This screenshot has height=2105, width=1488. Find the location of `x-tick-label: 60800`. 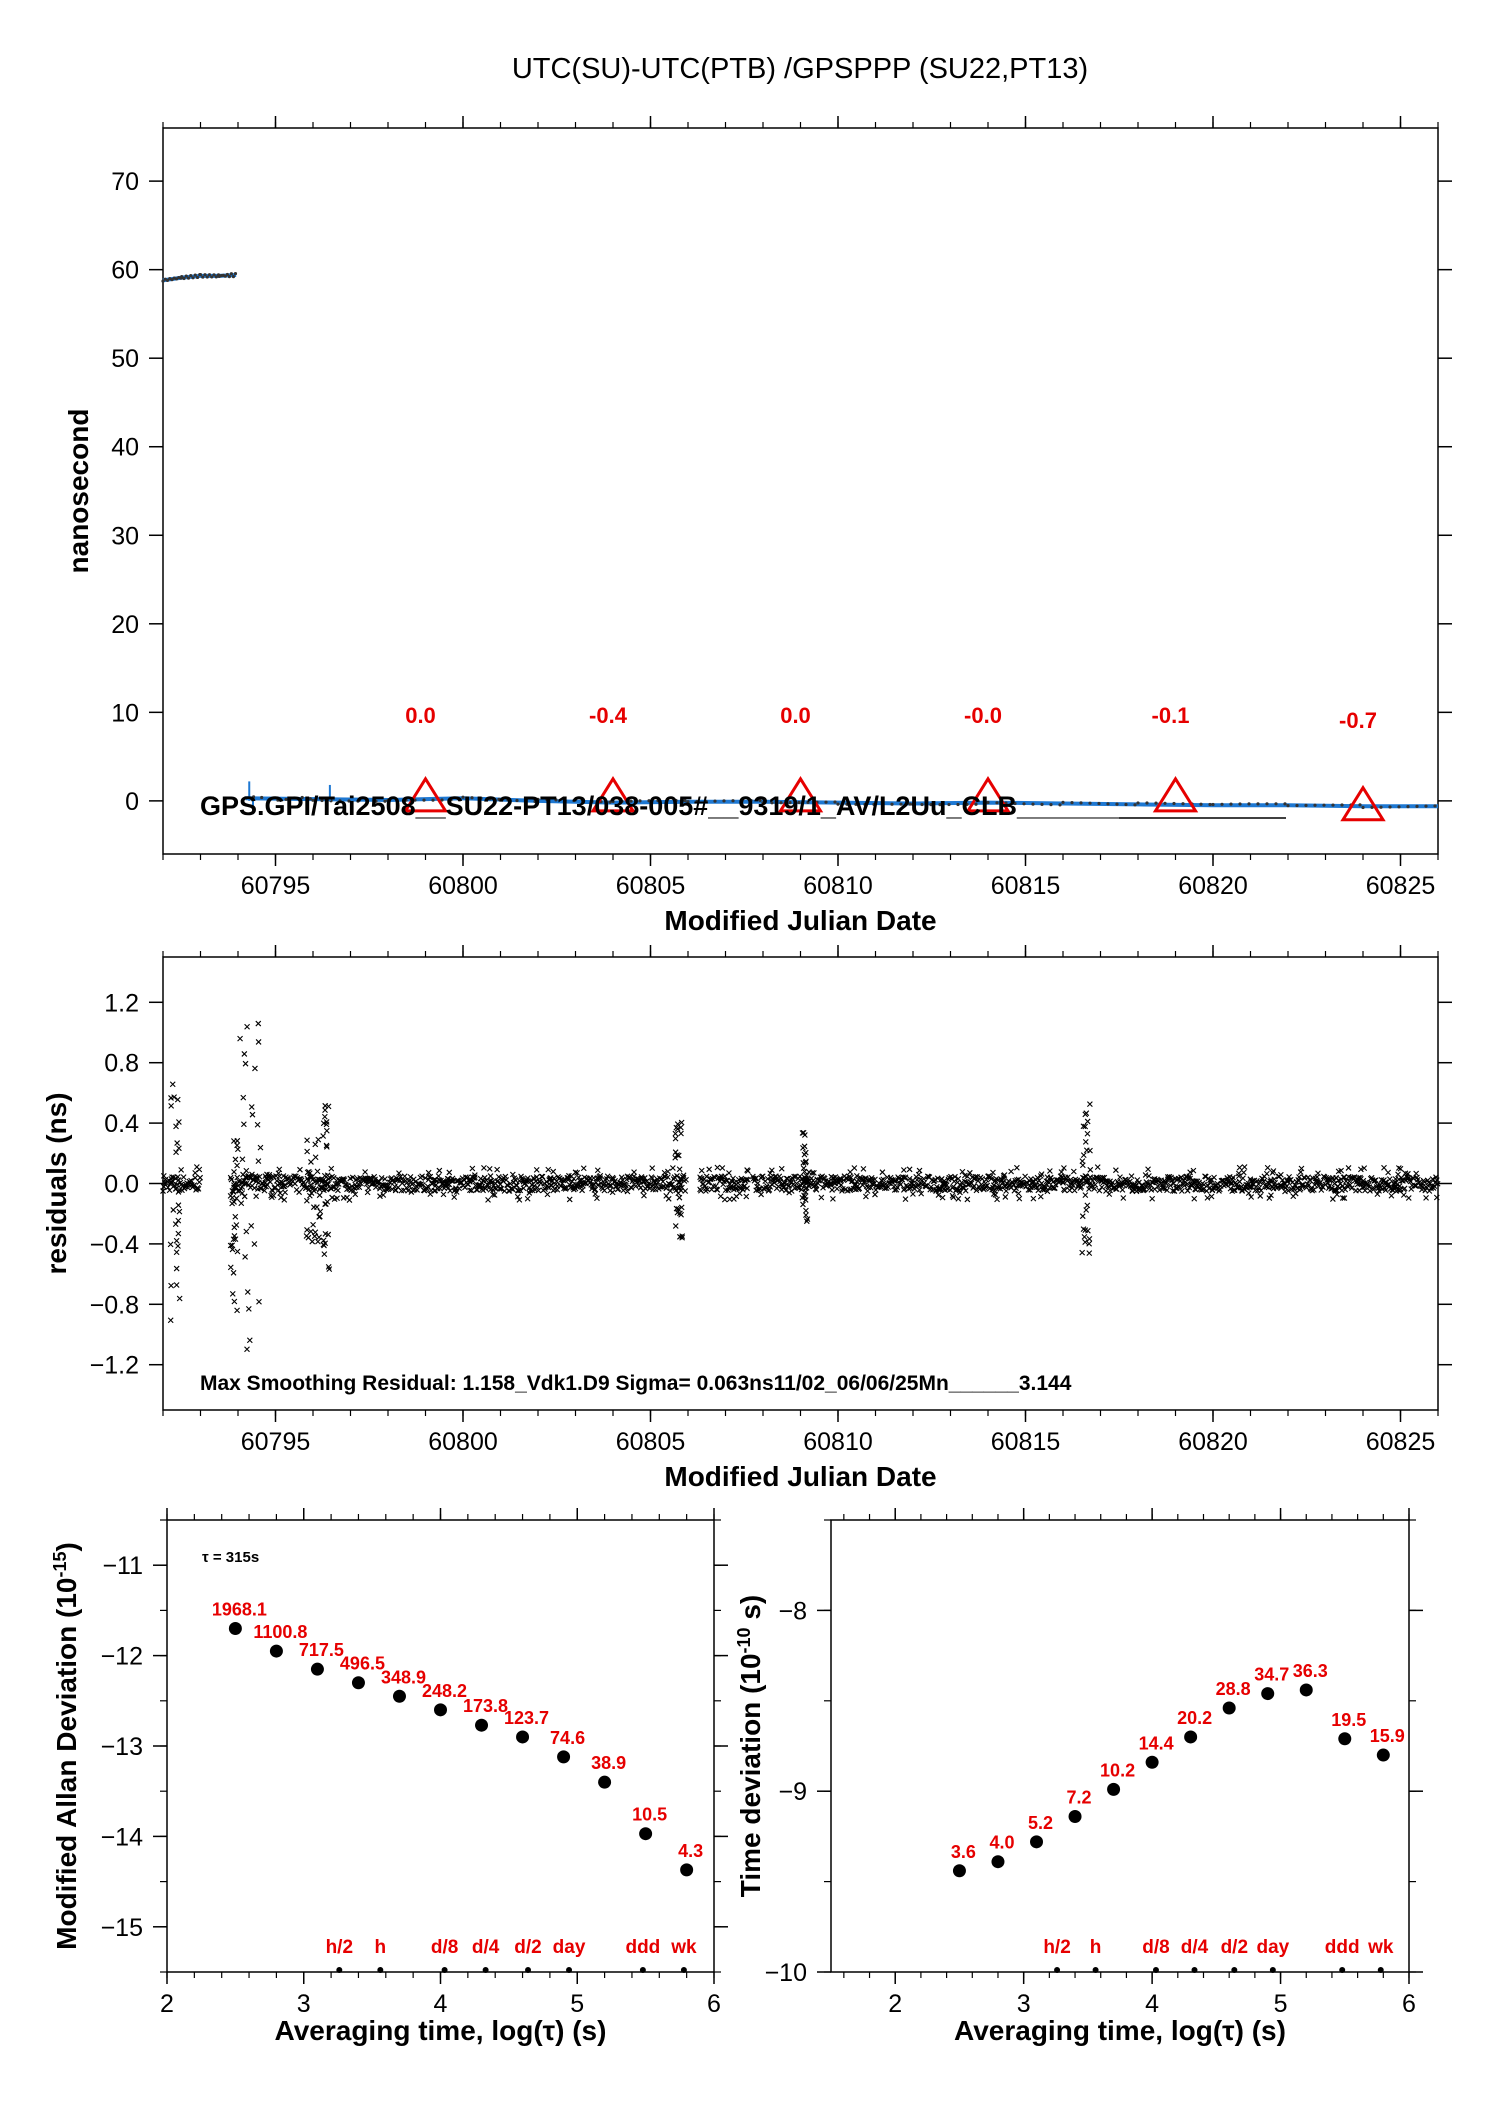

x-tick-label: 60800 is located at coordinates (463, 1442).